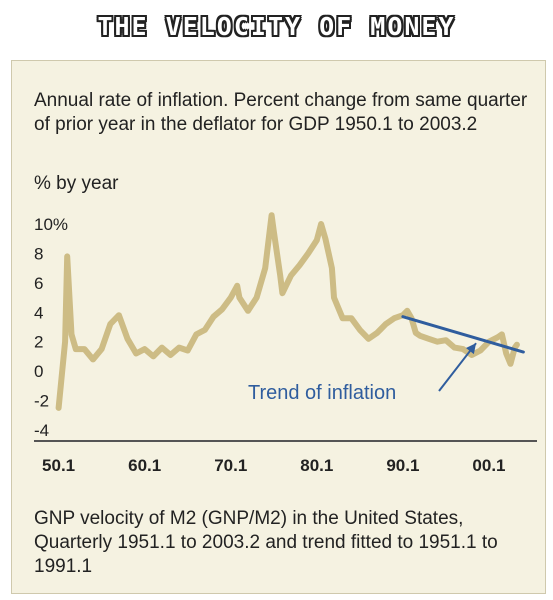  I want to click on y-tick-label: 4, so click(38, 312).